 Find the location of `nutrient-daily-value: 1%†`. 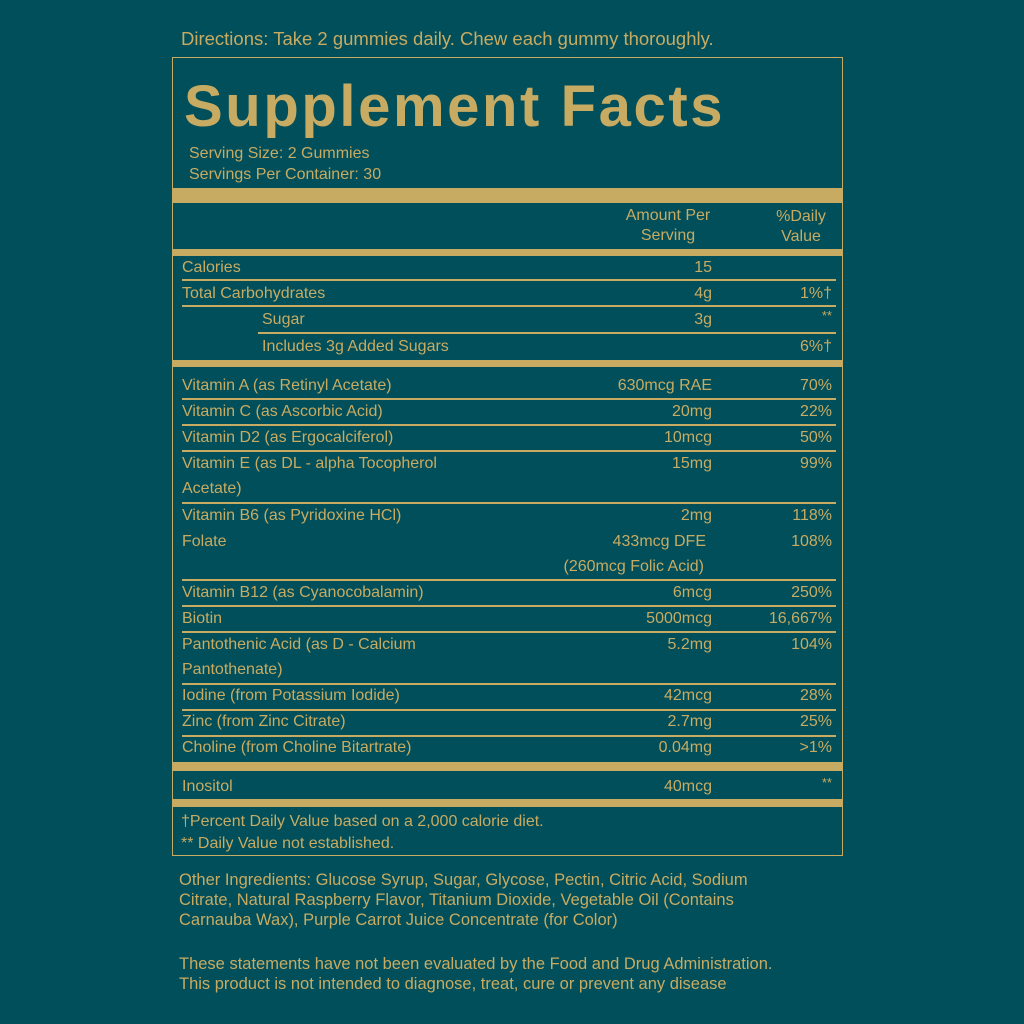

nutrient-daily-value: 1%† is located at coordinates (815, 293).